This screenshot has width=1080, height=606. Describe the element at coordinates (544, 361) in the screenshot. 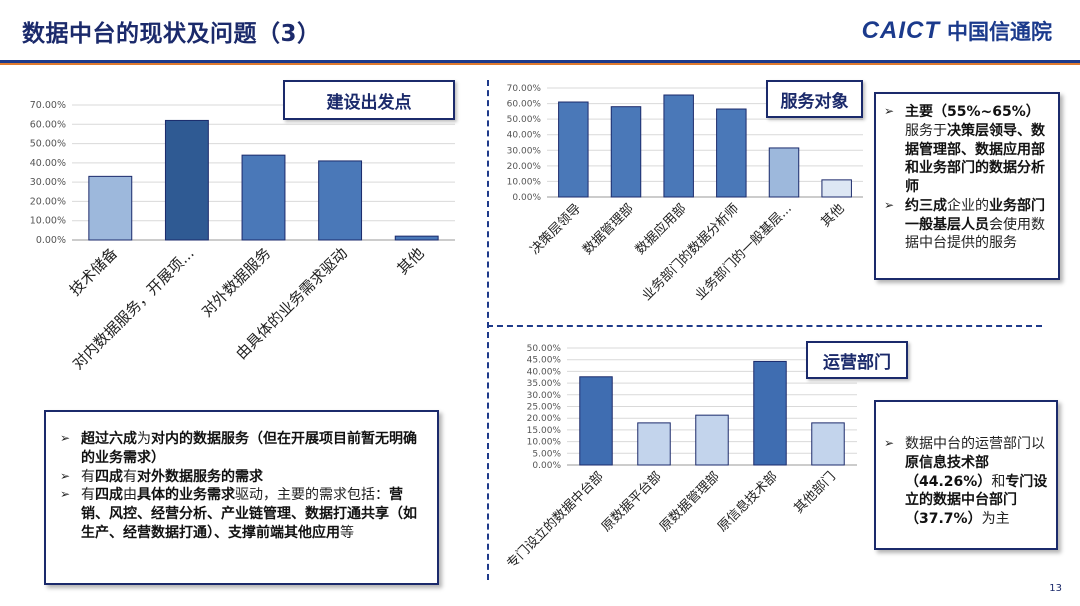

I see `y-tick-label: 45.00%` at that location.